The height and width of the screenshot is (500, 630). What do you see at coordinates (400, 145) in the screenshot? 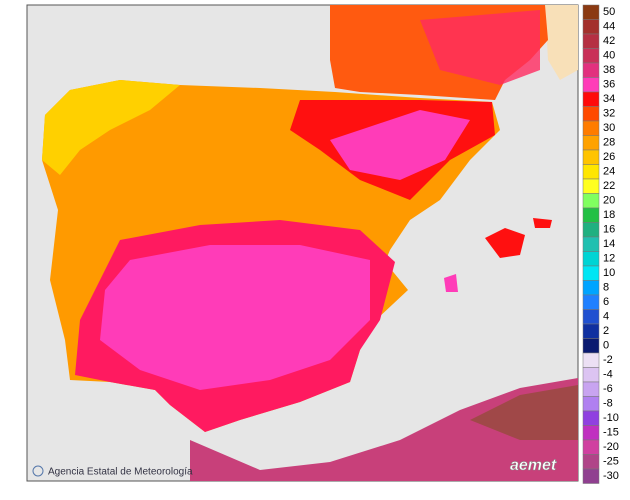
I see `very-hot-ebro` at bounding box center [400, 145].